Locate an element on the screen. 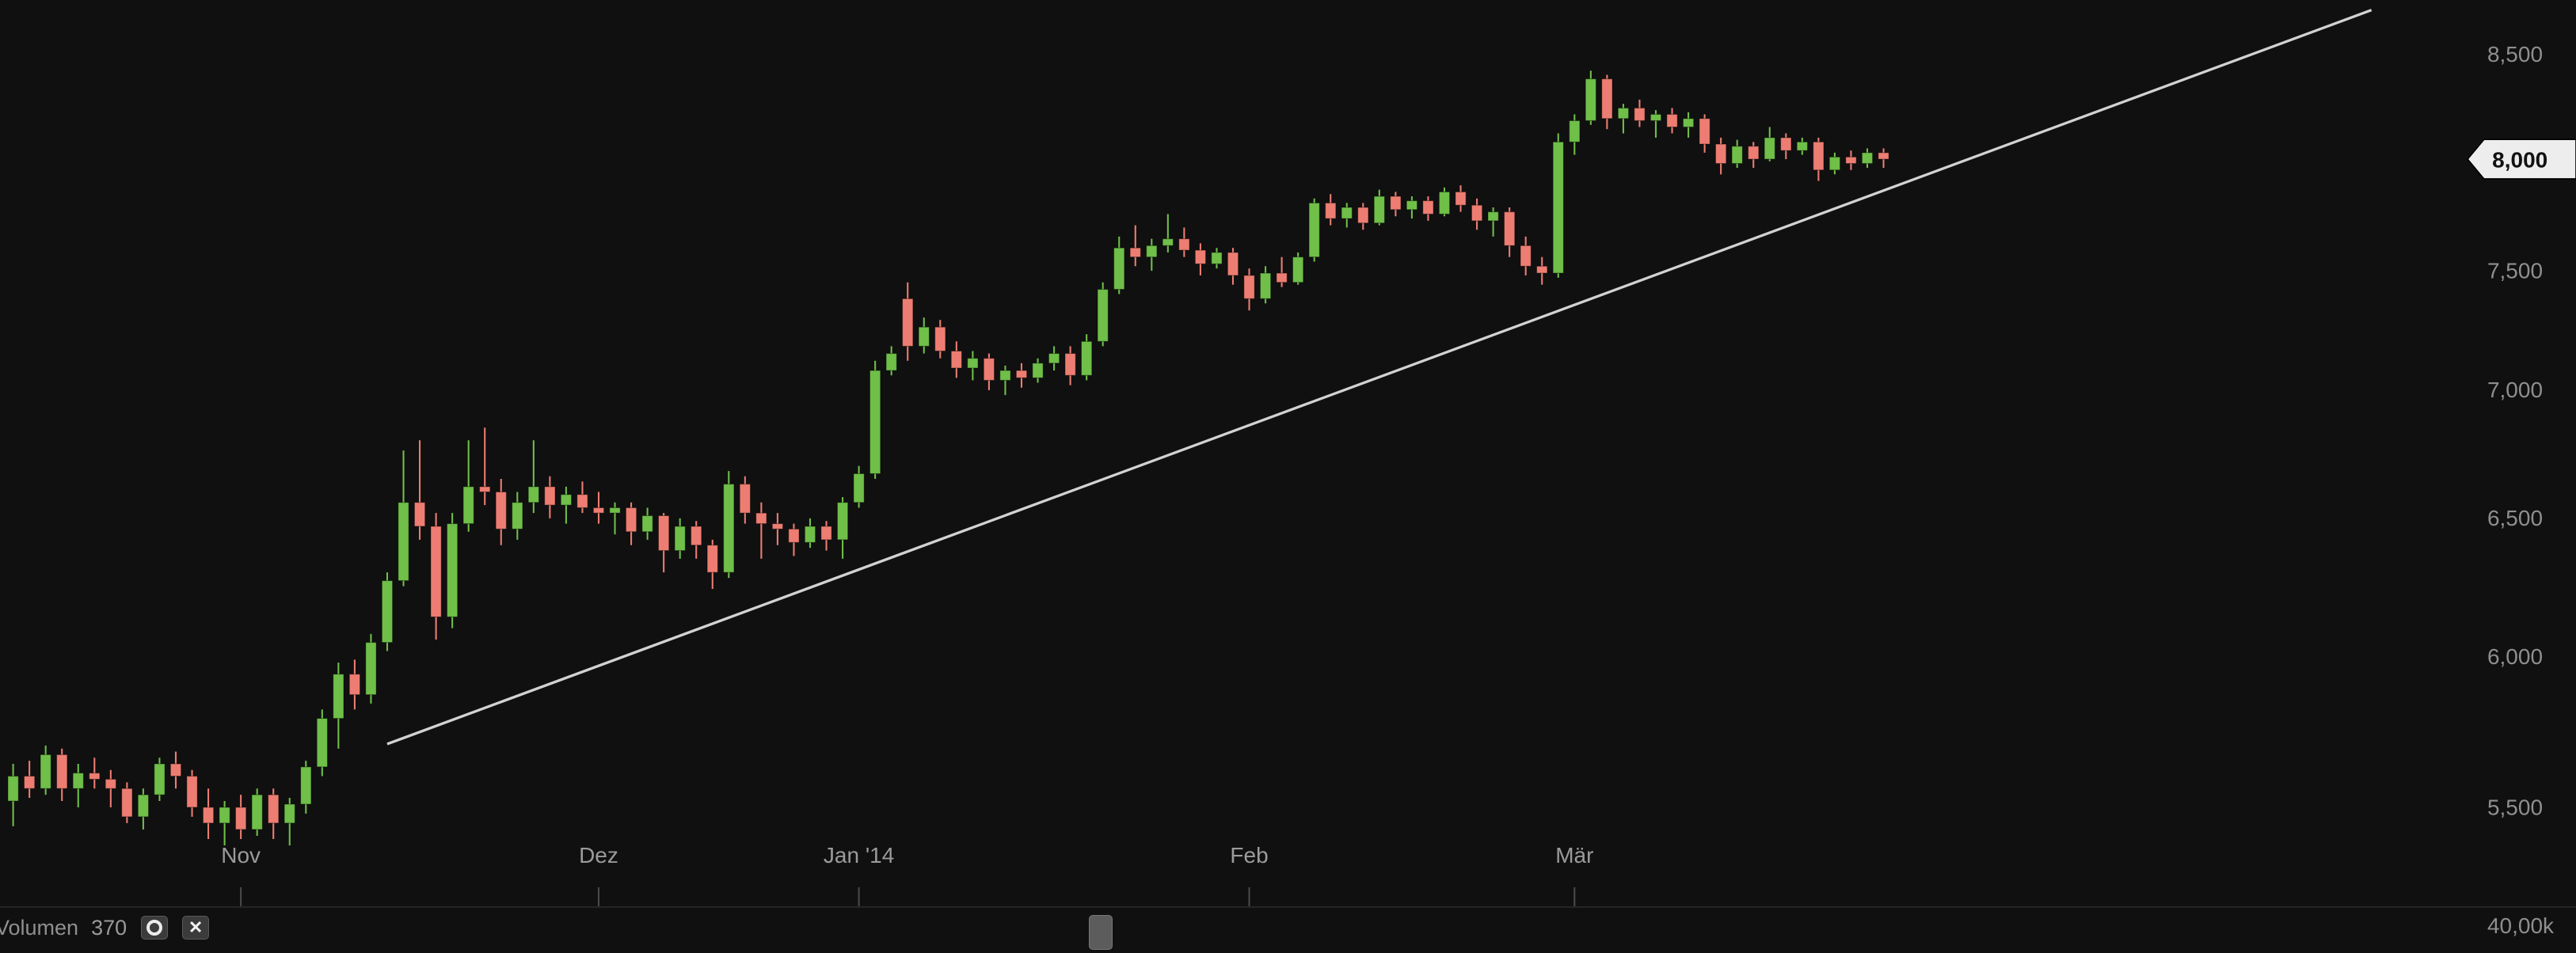  scrollbar-thumb is located at coordinates (1101, 932).